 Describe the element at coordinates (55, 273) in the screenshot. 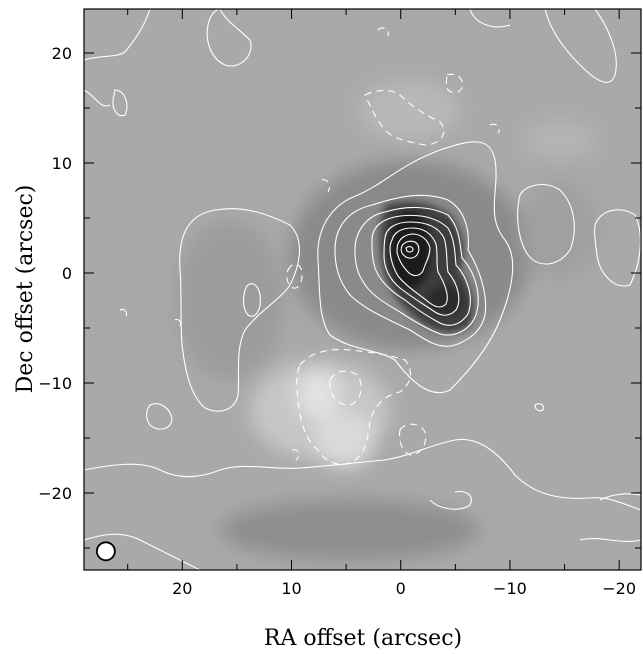

I see `y-tick-labels: 20 10 0 −10 −20` at that location.